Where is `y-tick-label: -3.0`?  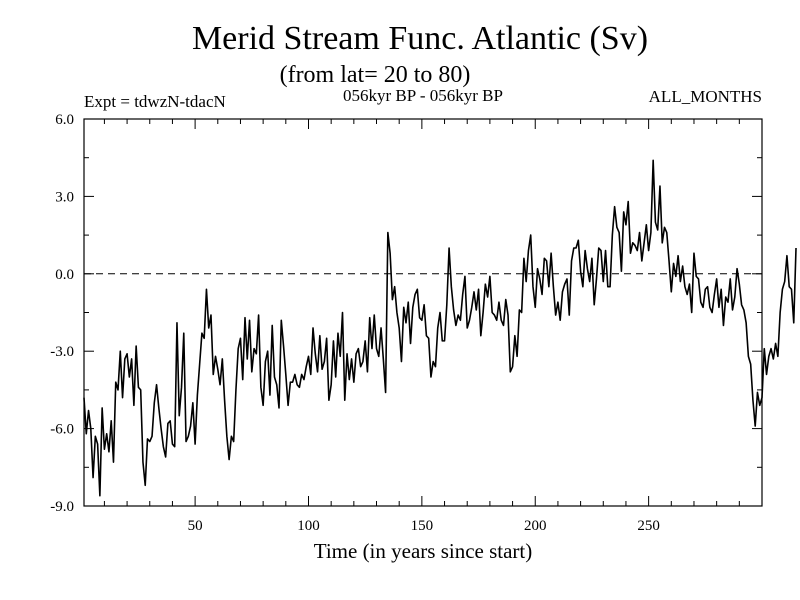
y-tick-label: -3.0 is located at coordinates (62, 352).